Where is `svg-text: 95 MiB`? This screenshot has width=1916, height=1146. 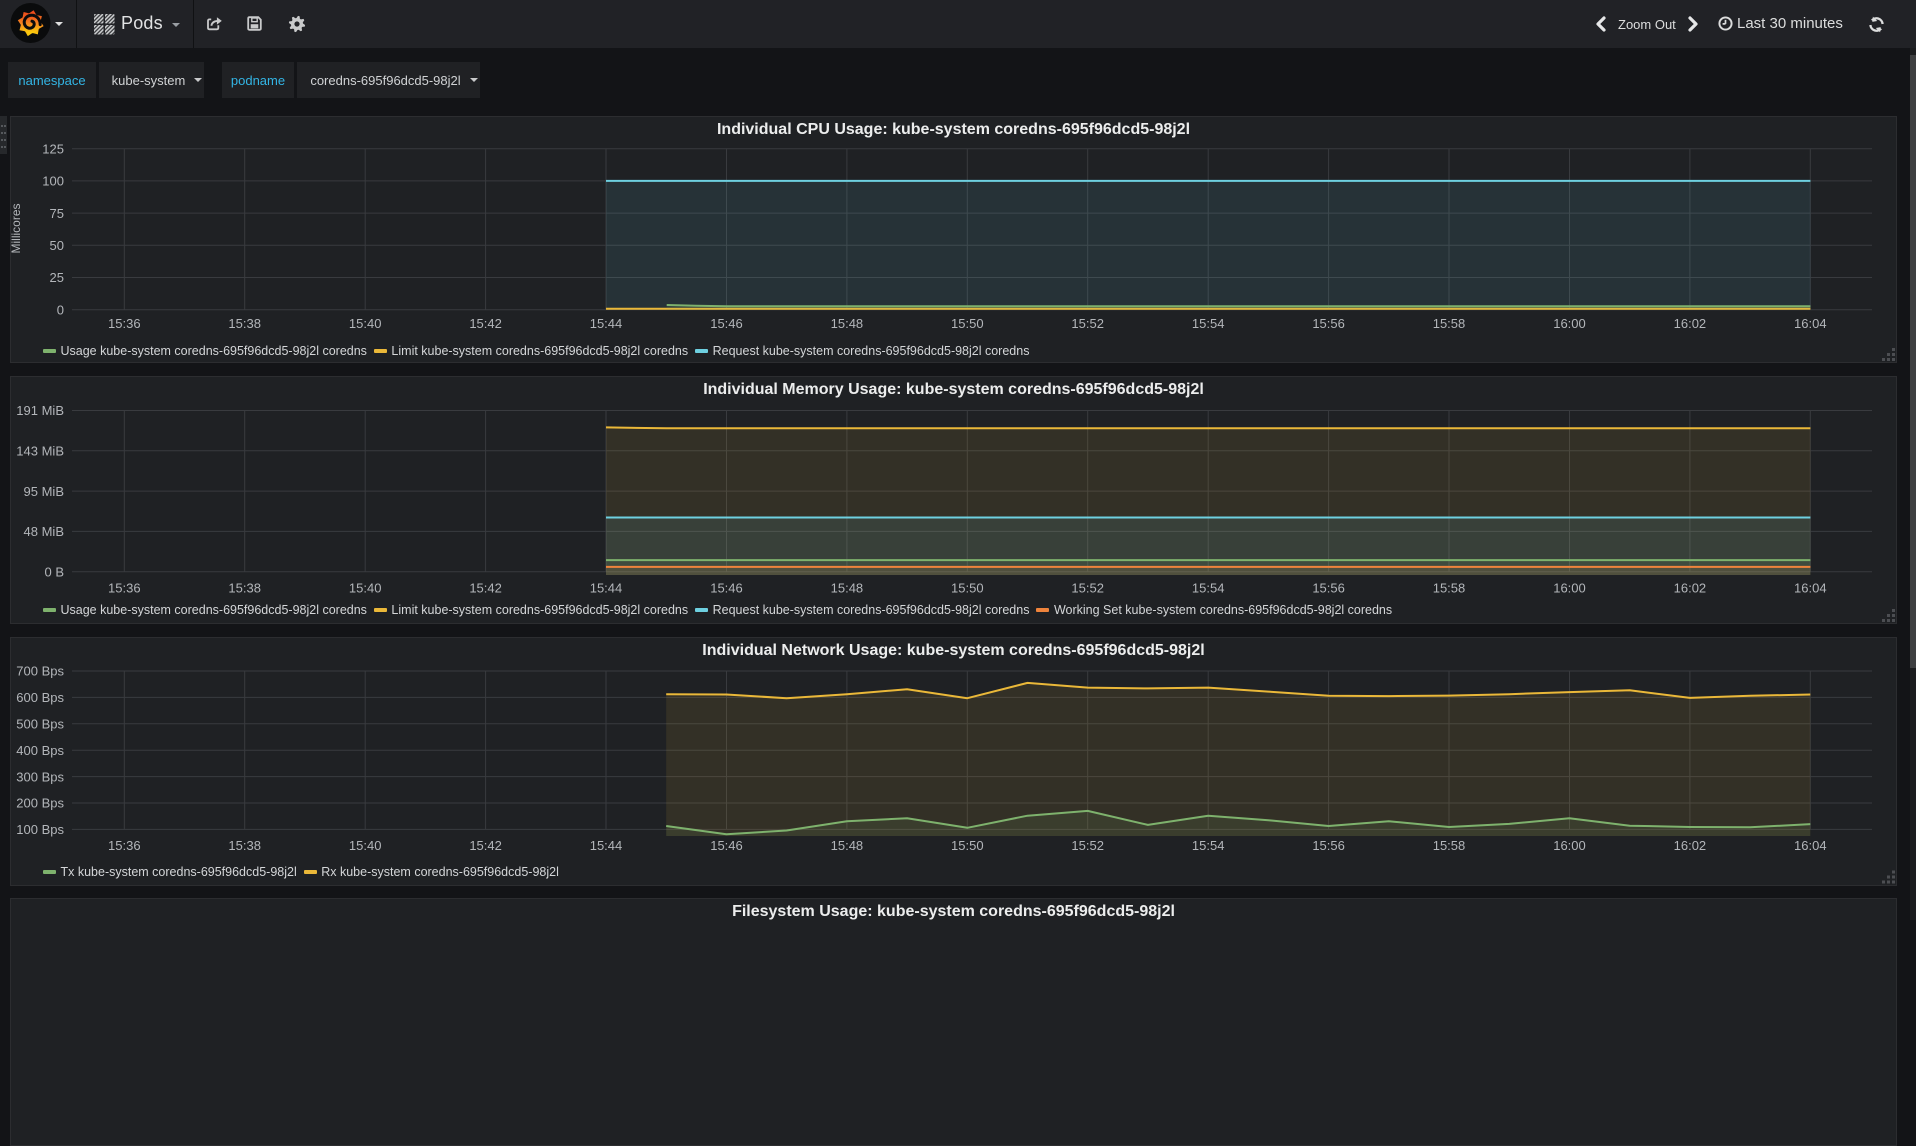
svg-text: 95 MiB is located at coordinates (44, 490).